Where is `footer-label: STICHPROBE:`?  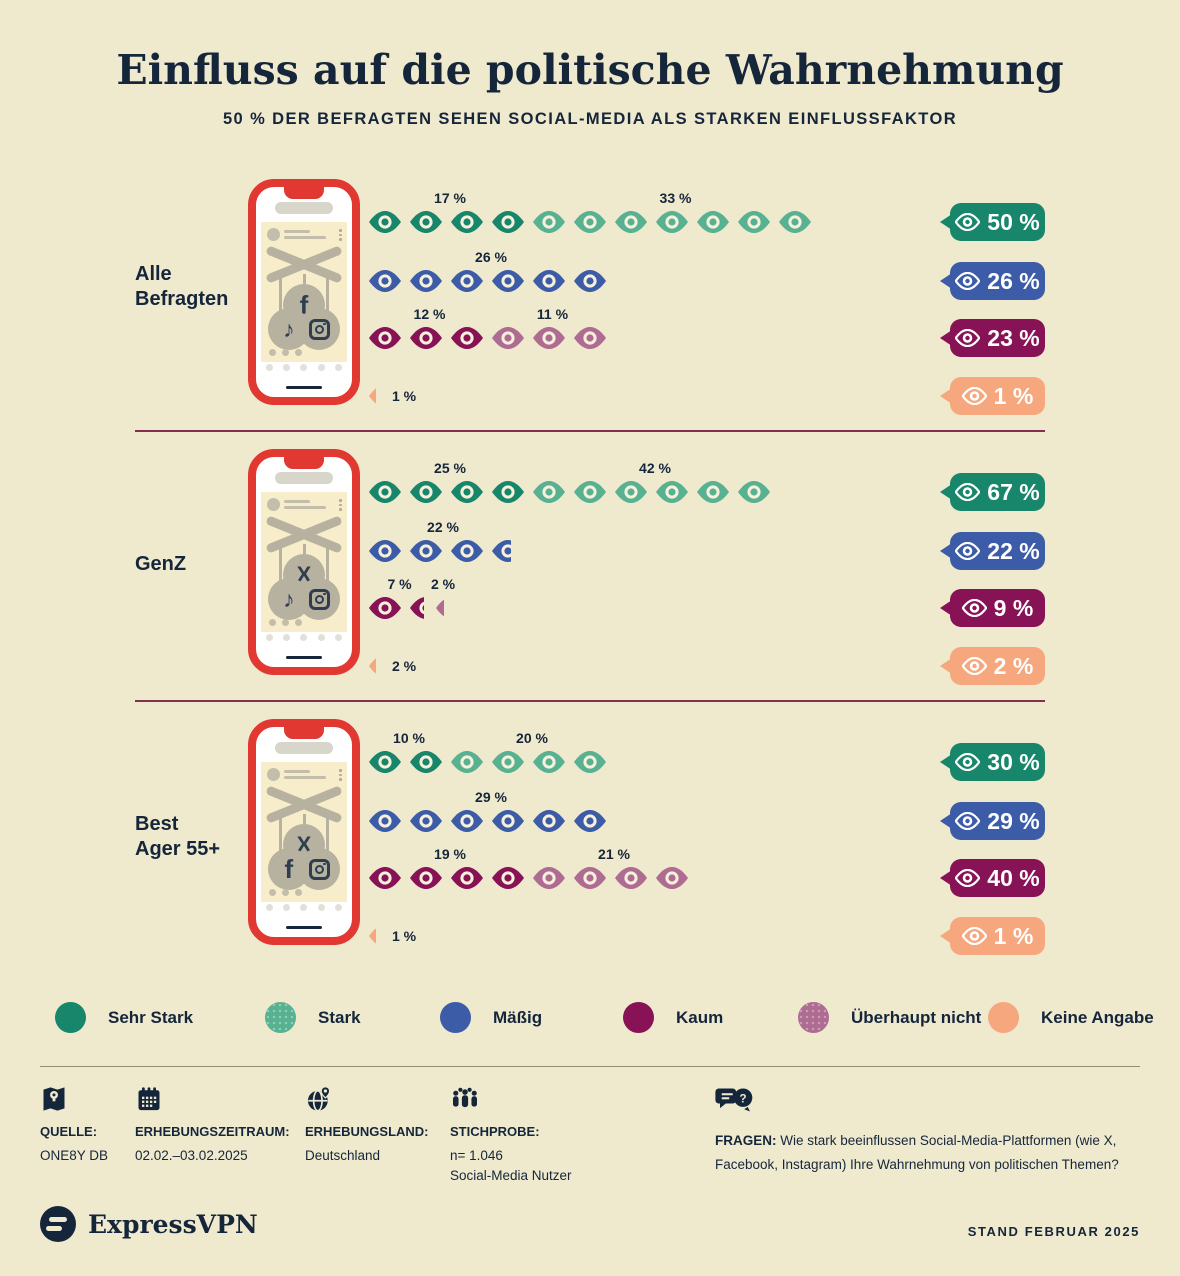
footer-label: STICHPROBE: is located at coordinates (495, 1131).